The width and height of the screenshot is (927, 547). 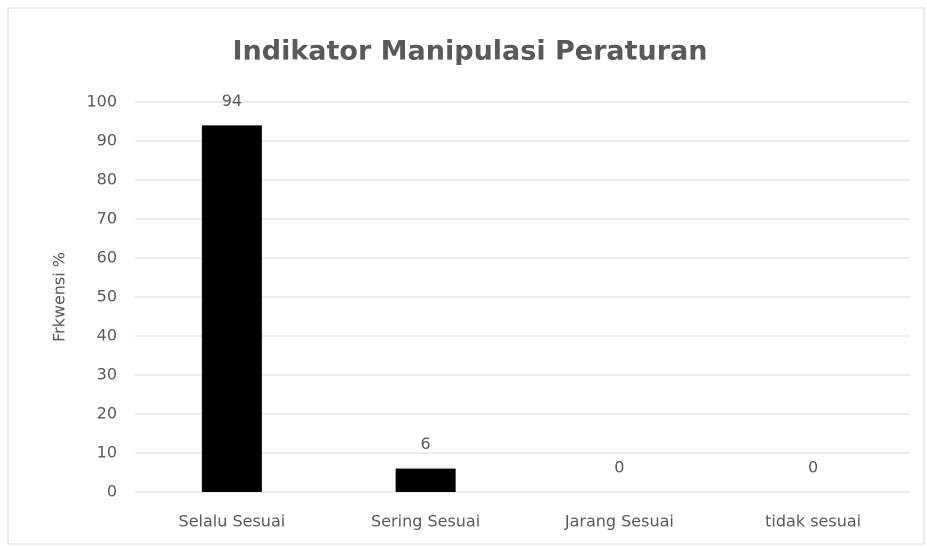 I want to click on y-tick-label: 30, so click(x=107, y=374).